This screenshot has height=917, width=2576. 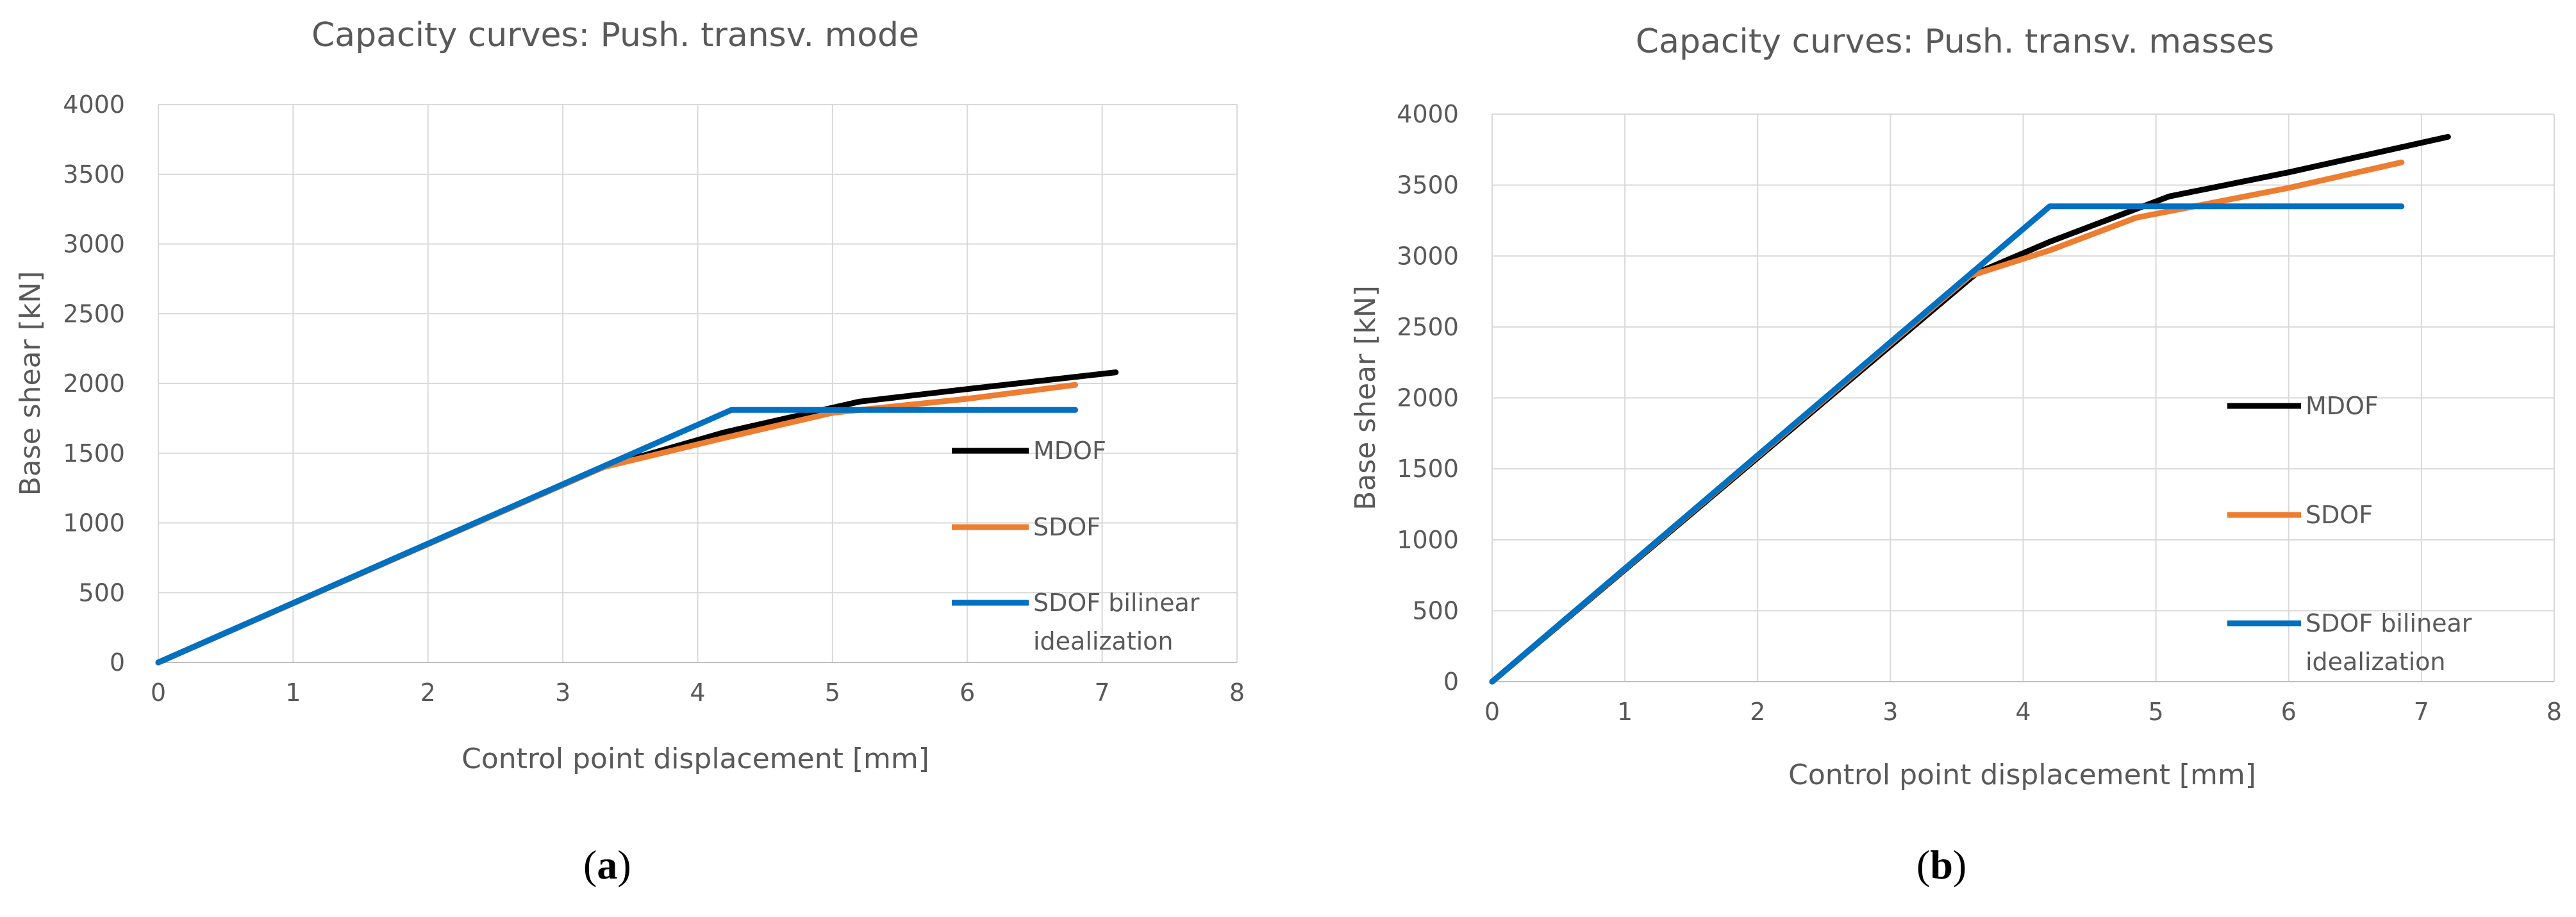 What do you see at coordinates (2339, 515) in the screenshot?
I see `chart2-legend-label: SDOF` at bounding box center [2339, 515].